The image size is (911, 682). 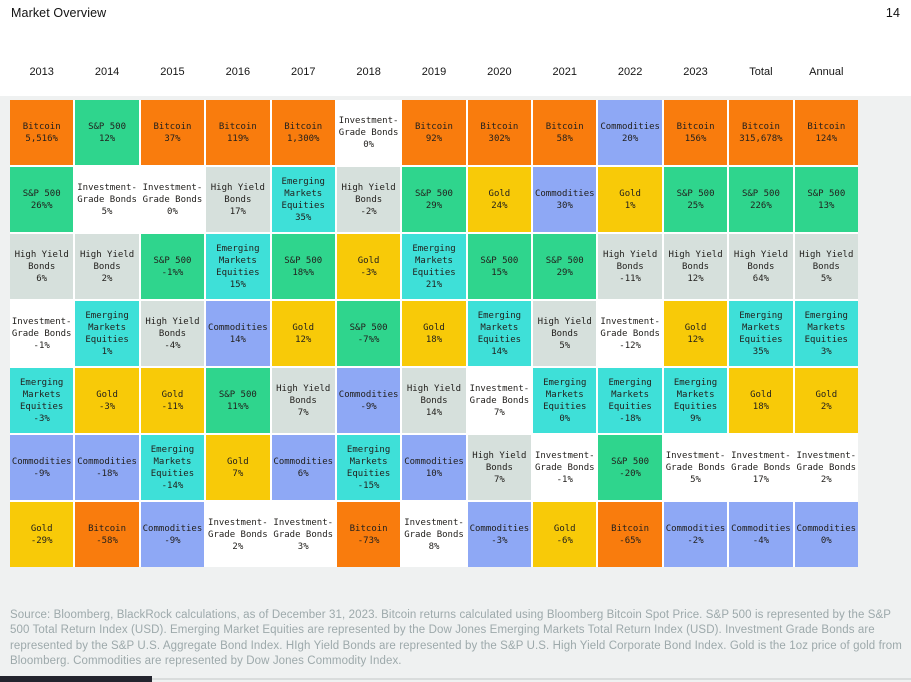 I want to click on grid-cell: Gold -3%, so click(x=107, y=400).